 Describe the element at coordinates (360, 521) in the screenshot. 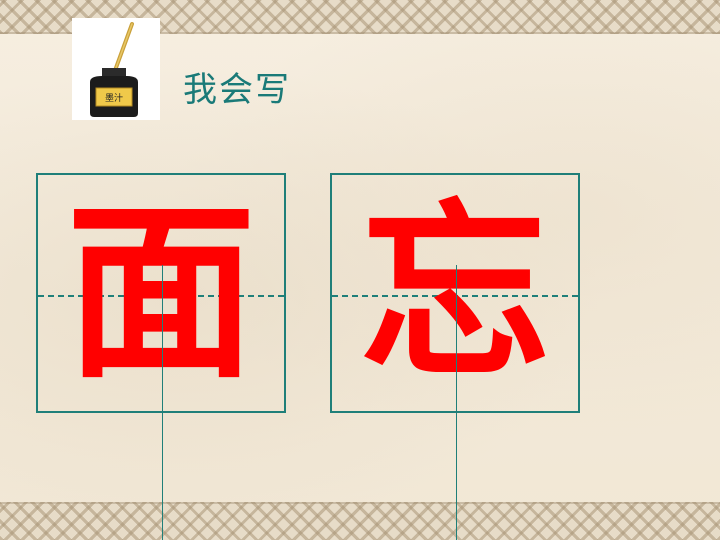

I see `decorative-border-bottom` at that location.